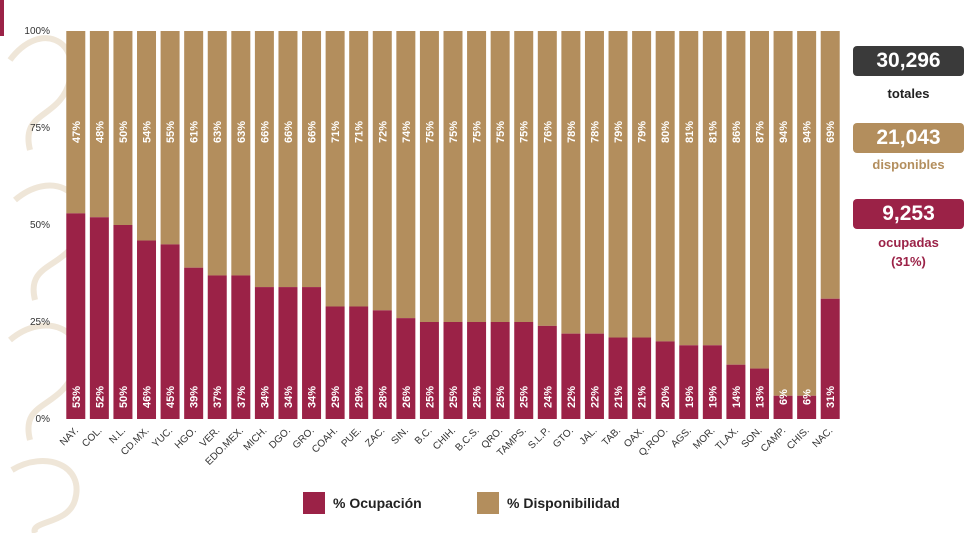 This screenshot has height=533, width=977. What do you see at coordinates (539, 438) in the screenshot?
I see `x-tick-label: S.L.P.` at bounding box center [539, 438].